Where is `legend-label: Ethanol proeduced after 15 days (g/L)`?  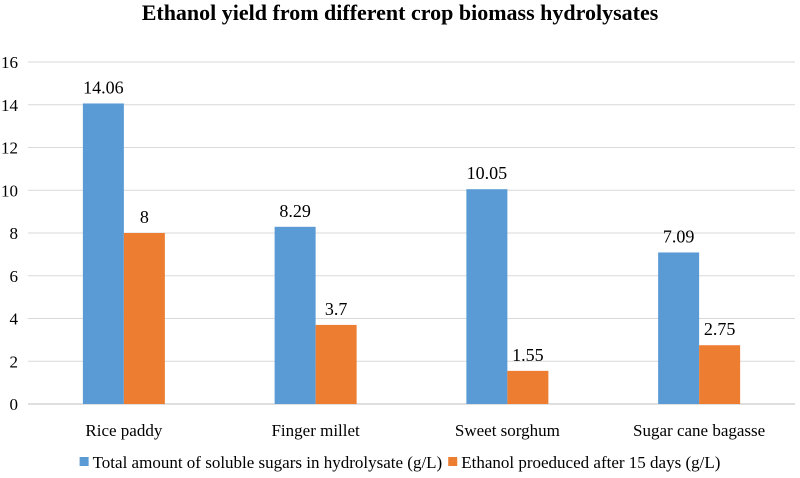
legend-label: Ethanol proeduced after 15 days (g/L) is located at coordinates (590, 462).